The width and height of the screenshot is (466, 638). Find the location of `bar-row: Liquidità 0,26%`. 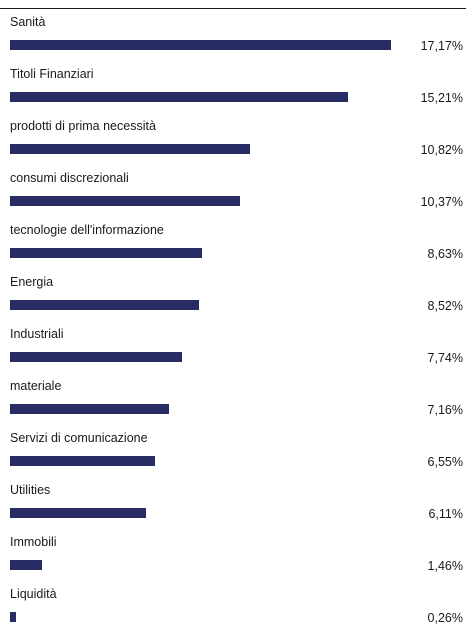

bar-row: Liquidità 0,26% is located at coordinates (233, 612).